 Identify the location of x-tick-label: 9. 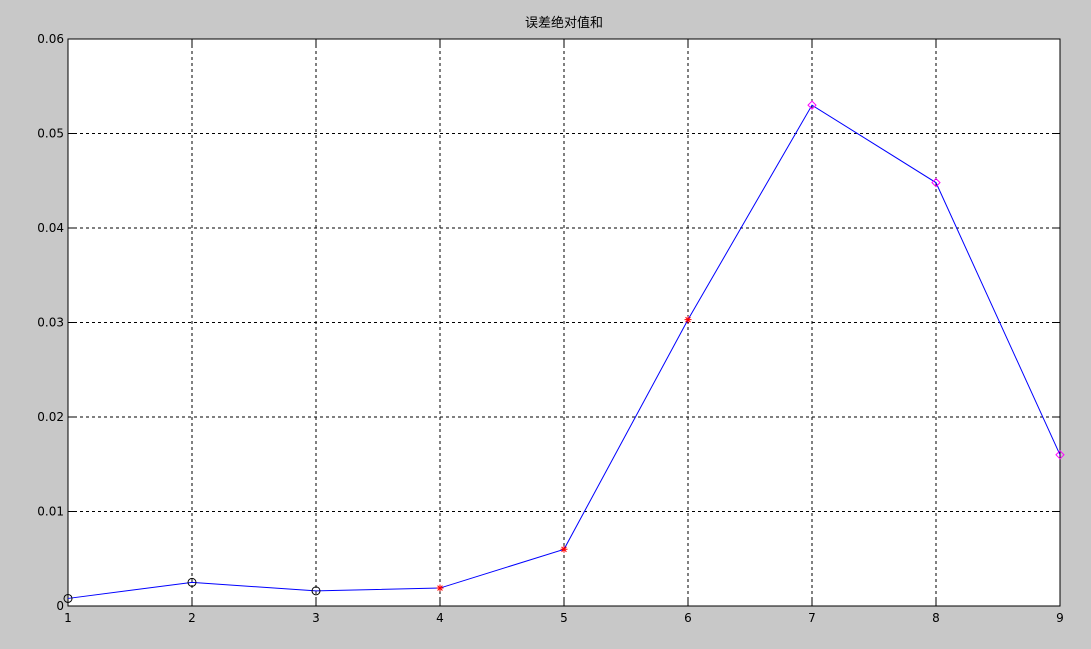
(1060, 618).